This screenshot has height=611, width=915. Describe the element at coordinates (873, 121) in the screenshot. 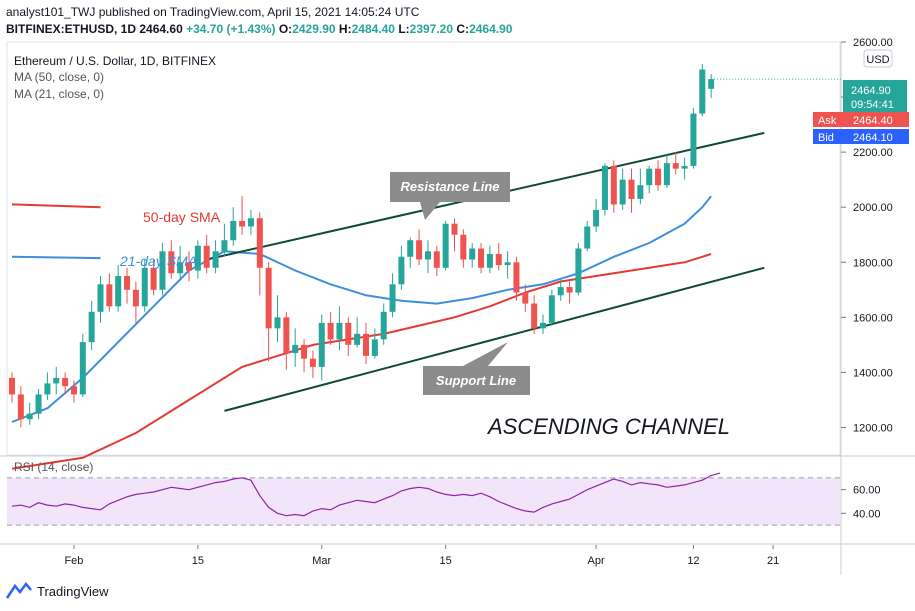

I see `ask-value: 2464.40` at that location.